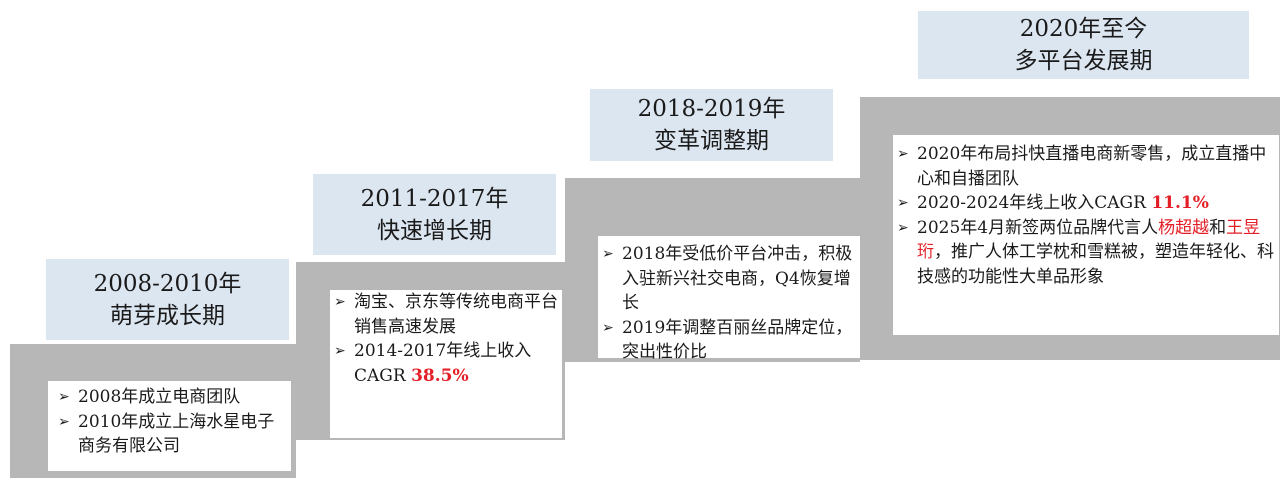 This screenshot has width=1280, height=478. Describe the element at coordinates (727, 278) in the screenshot. I see `list-item: ➢ 2018年受低价平台冲击，积极入驻新兴社交电商，Q4恢复增长` at that location.